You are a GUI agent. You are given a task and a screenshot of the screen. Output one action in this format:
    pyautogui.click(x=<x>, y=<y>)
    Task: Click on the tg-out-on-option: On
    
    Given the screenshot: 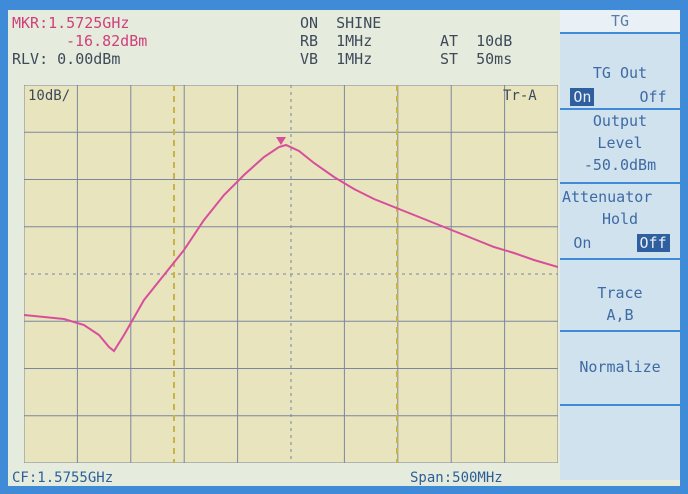 What is the action you would take?
    pyautogui.click(x=582, y=97)
    